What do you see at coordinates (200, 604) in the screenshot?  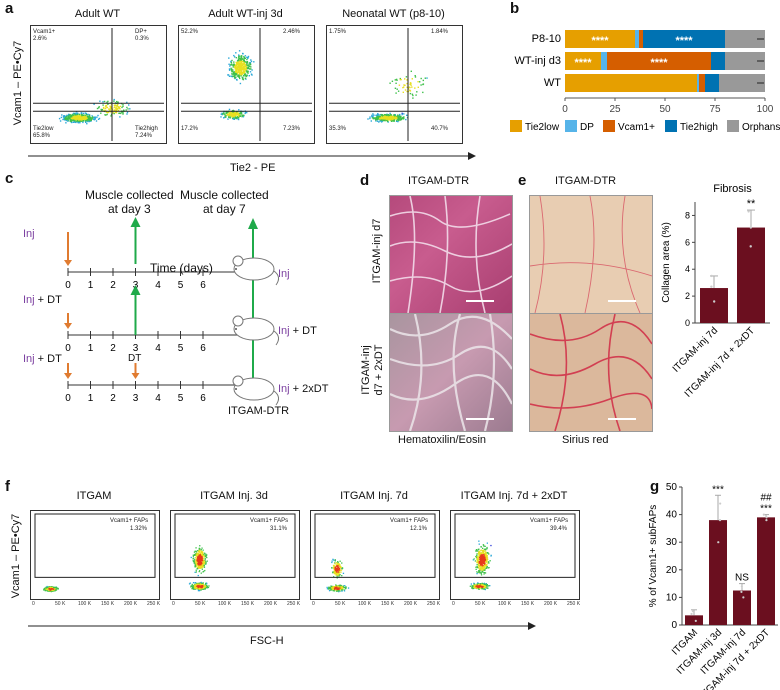 I see `x-tick-label: 50 K` at bounding box center [200, 604].